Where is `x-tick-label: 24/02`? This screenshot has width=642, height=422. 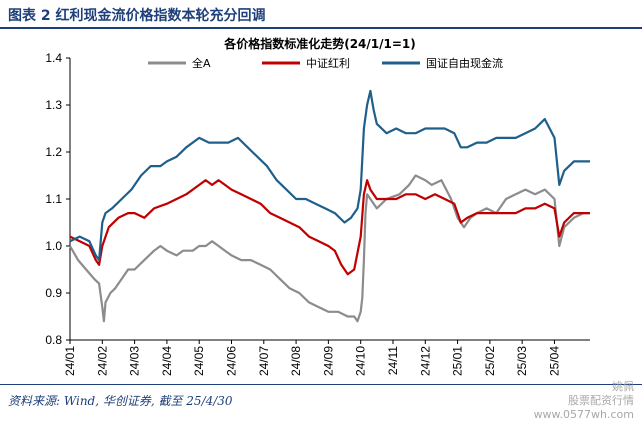 x-tick-label: 24/02 is located at coordinates (102, 361).